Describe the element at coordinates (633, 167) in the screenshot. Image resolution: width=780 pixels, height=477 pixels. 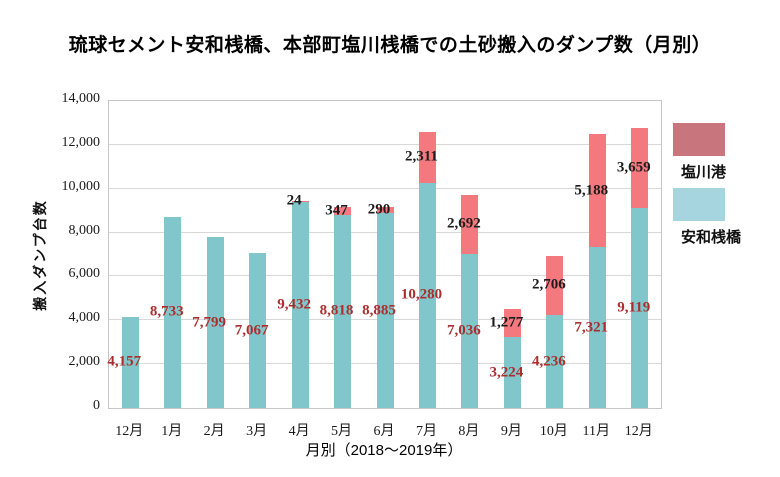
I see `data-label: 3,659` at that location.